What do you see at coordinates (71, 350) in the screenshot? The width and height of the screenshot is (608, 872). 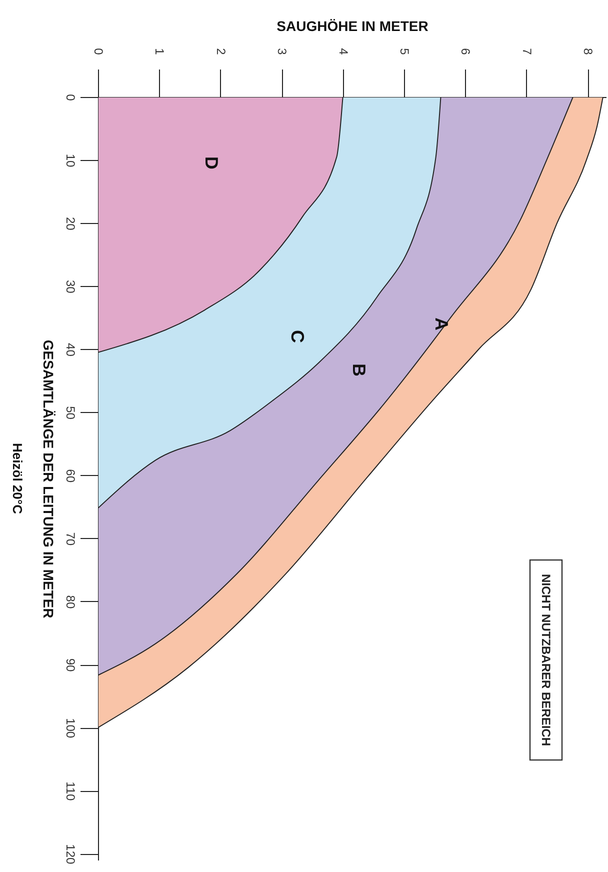 I see `y-tick-label: 40` at bounding box center [71, 350].